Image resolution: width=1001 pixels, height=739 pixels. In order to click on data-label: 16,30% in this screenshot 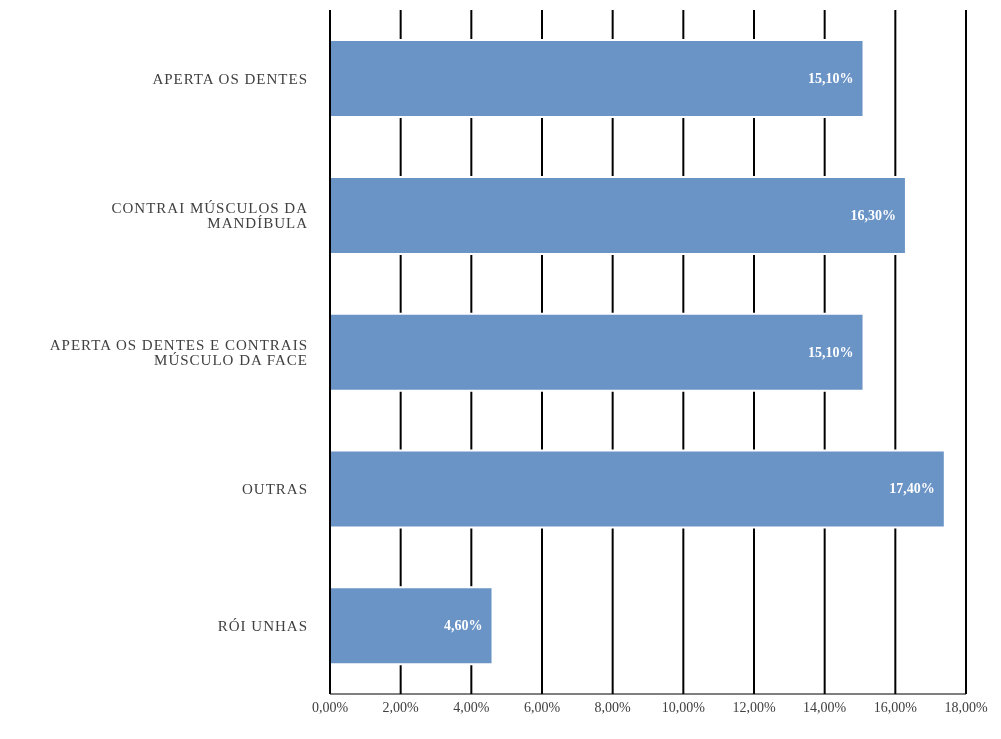, I will do `click(873, 215)`.